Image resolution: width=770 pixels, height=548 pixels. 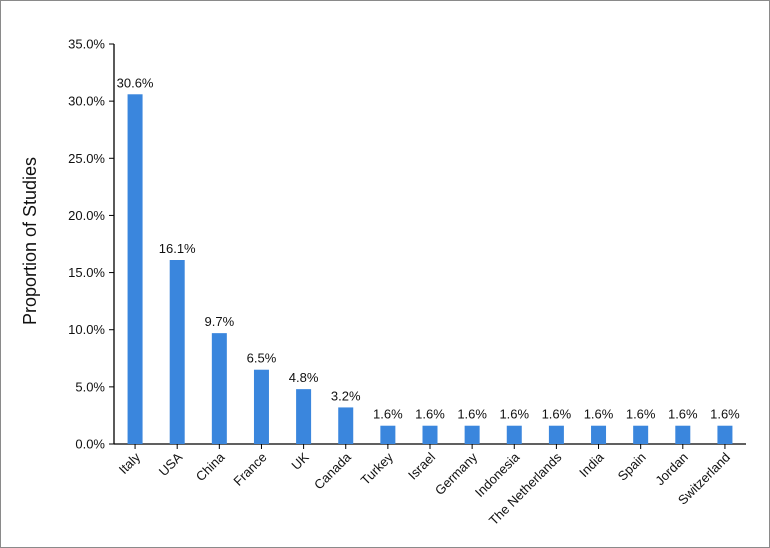 I want to click on category-label: Italy, so click(x=130, y=463).